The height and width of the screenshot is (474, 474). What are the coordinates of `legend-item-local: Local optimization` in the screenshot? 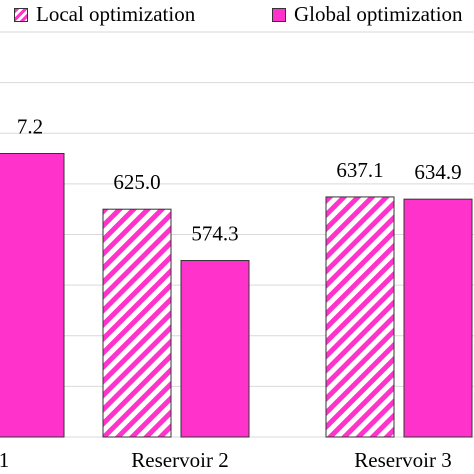 It's located at (104, 14).